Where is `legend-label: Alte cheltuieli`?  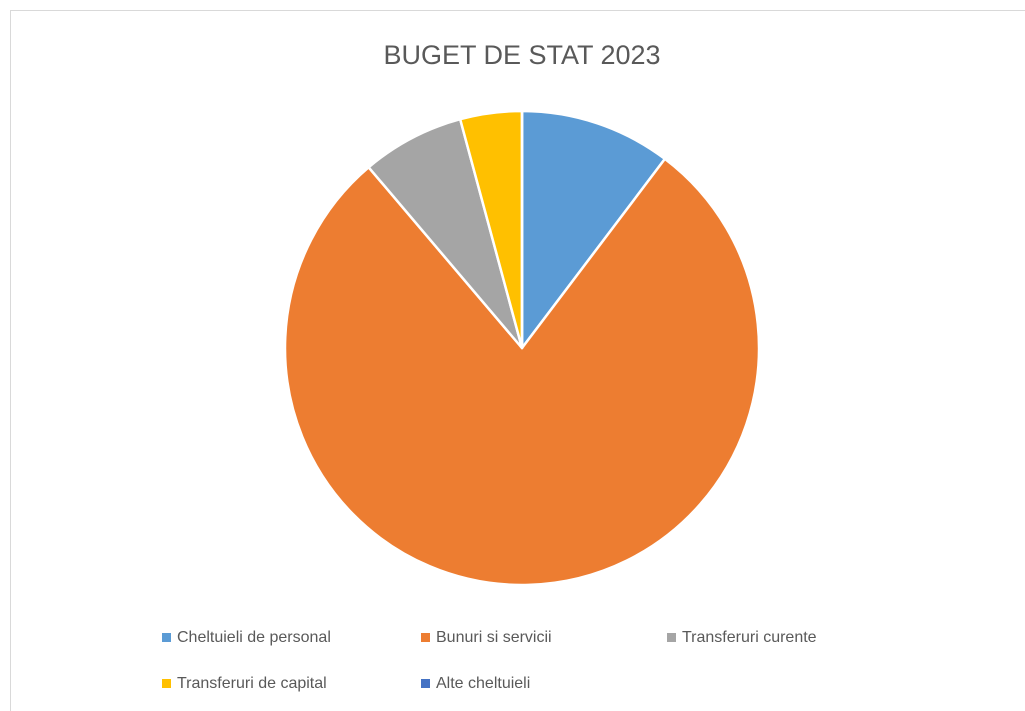 legend-label: Alte cheltuieli is located at coordinates (483, 683).